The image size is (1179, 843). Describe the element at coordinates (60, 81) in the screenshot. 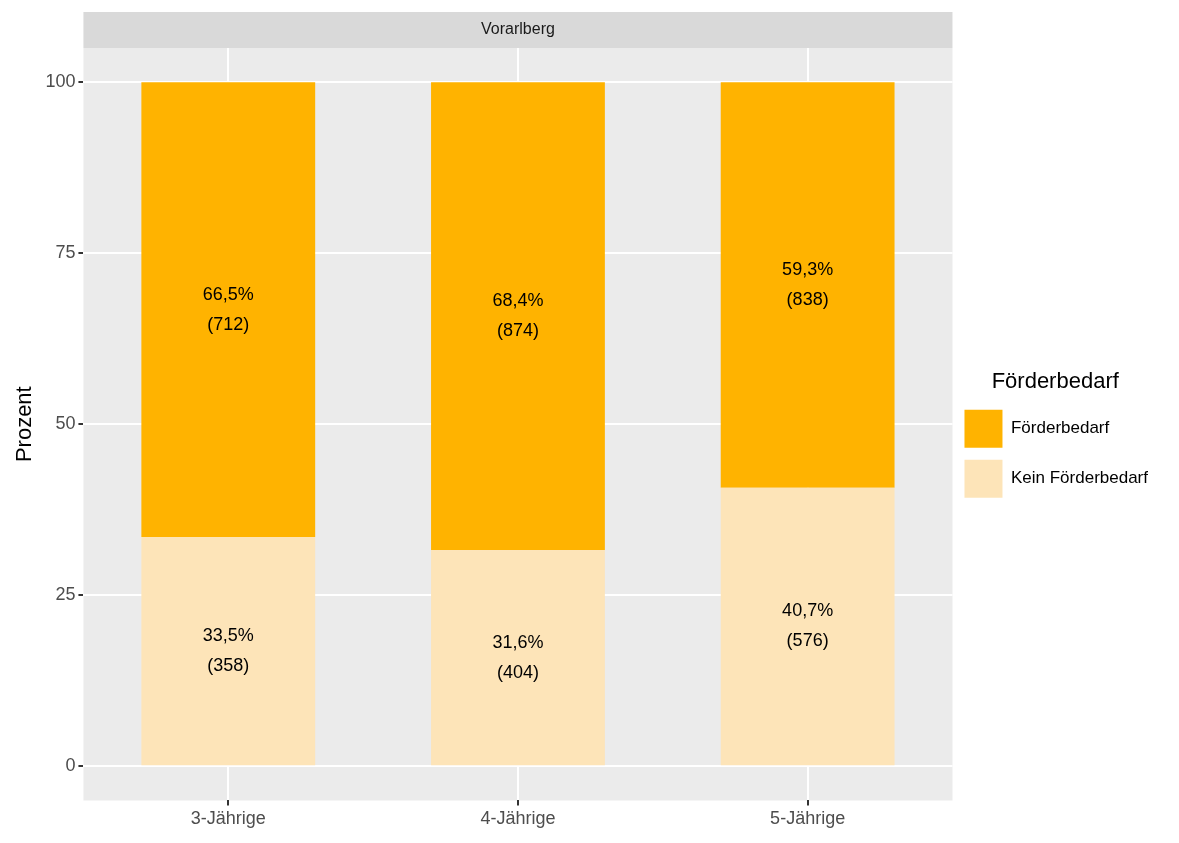

I see `y-tick-label: 100` at that location.